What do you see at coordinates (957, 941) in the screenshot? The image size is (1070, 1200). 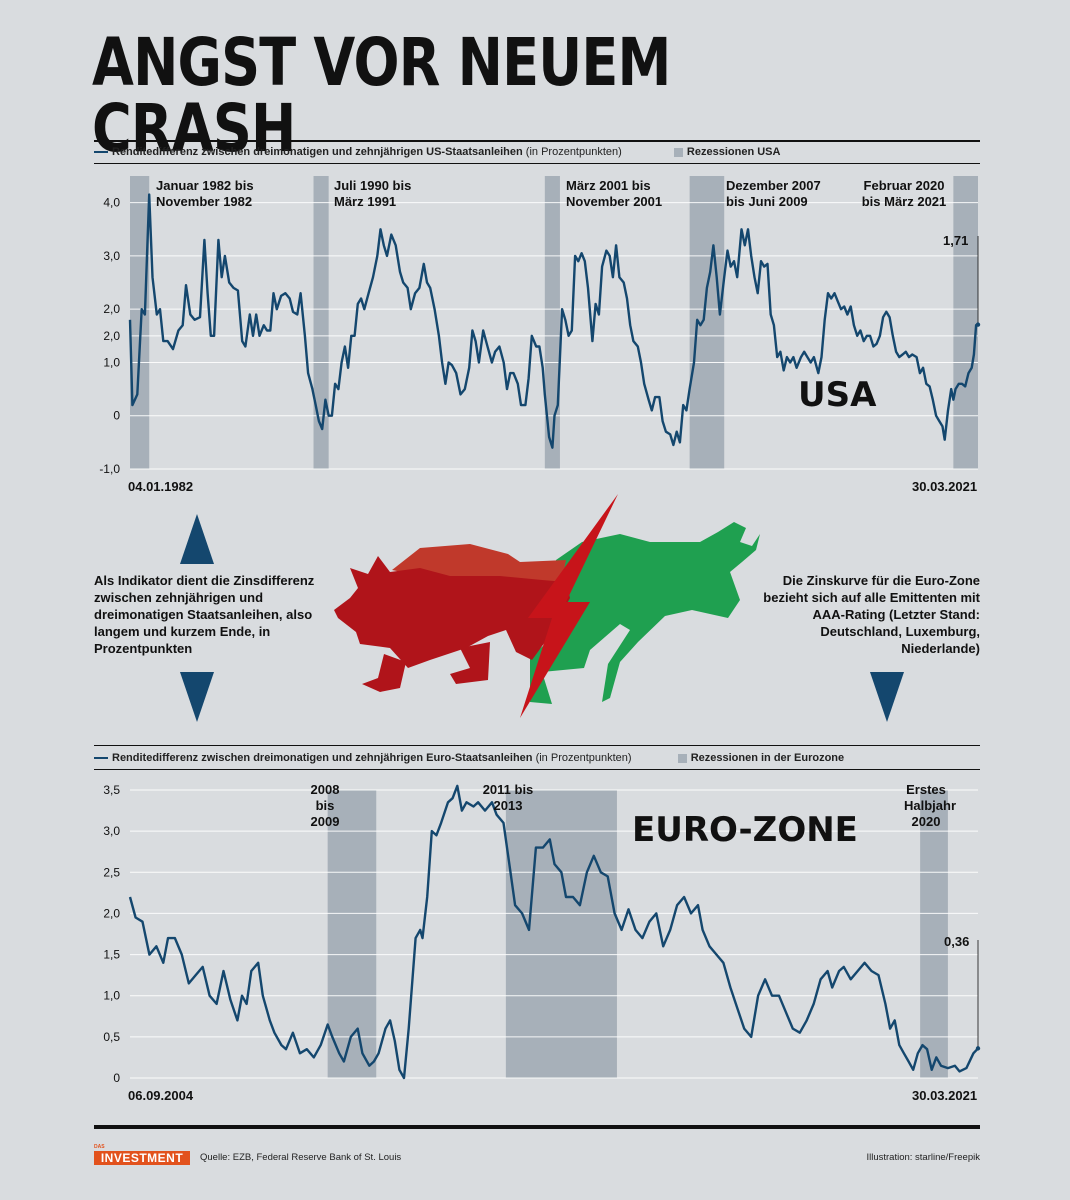 I see `euro-last-value: 0,36` at bounding box center [957, 941].